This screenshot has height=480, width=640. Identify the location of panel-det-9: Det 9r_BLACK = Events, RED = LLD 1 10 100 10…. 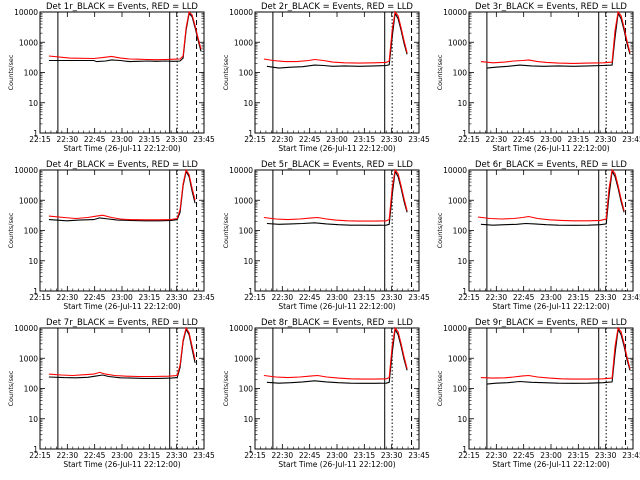
(538, 393).